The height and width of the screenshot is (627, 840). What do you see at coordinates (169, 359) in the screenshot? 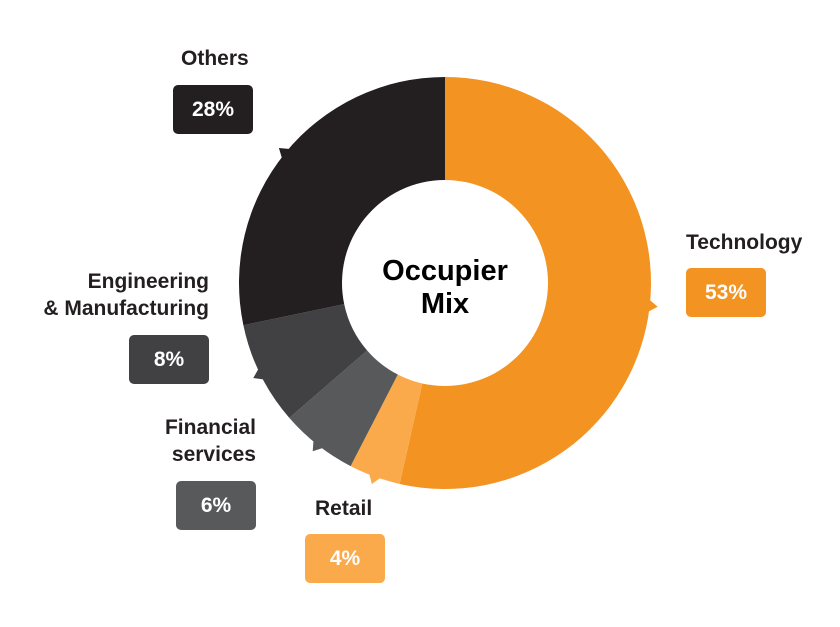
I see `value-engineering: 8%` at bounding box center [169, 359].